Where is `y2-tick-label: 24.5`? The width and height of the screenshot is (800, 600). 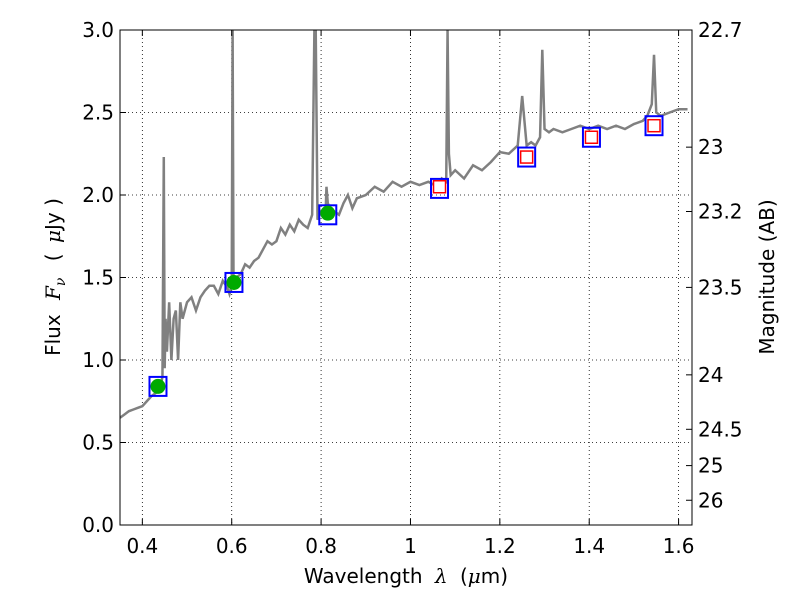
y2-tick-label: 24.5 is located at coordinates (720, 429).